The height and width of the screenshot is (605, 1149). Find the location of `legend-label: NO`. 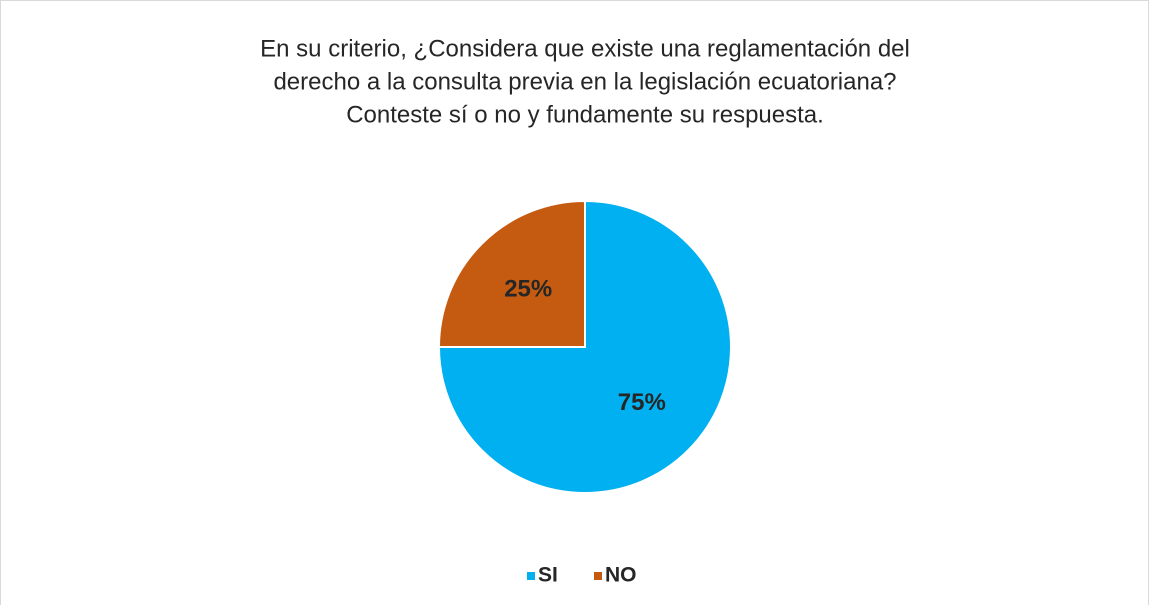

legend-label: NO is located at coordinates (621, 575).